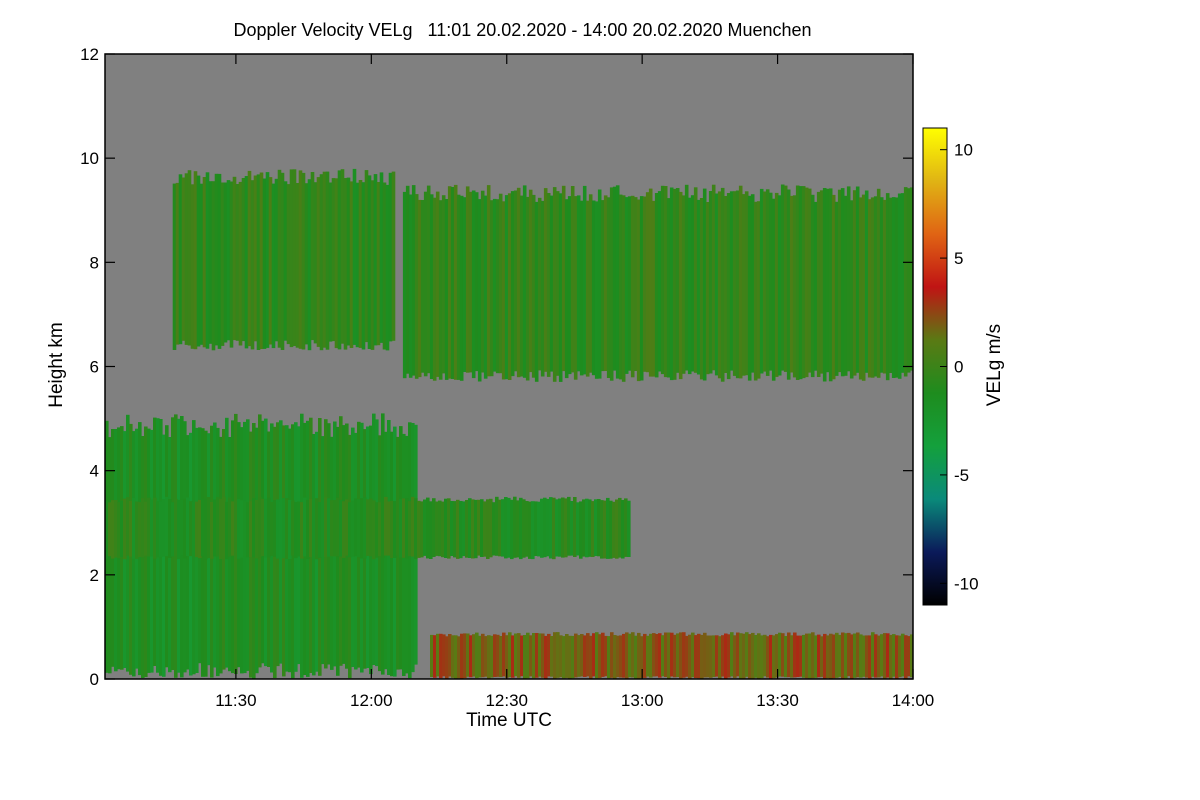 Image resolution: width=1200 pixels, height=800 pixels. Describe the element at coordinates (958, 367) in the screenshot. I see `colorbar-tick-label: 0` at that location.